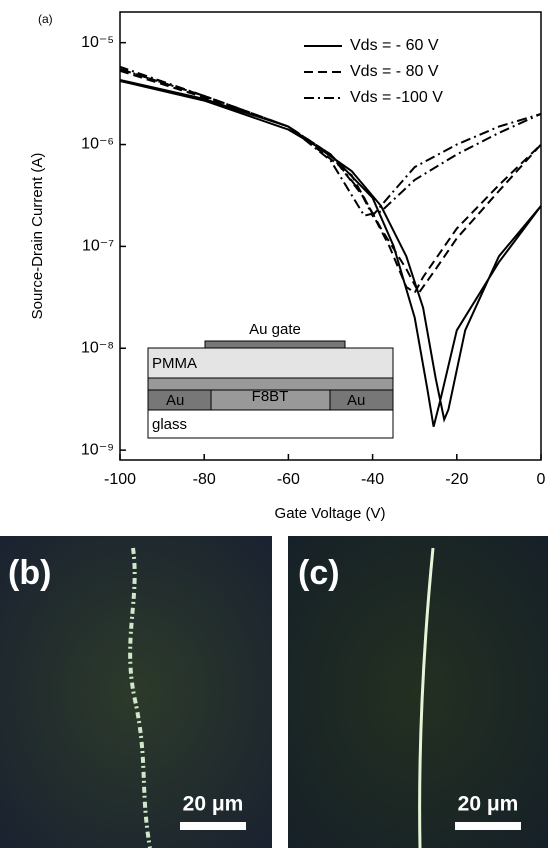 This screenshot has height=848, width=548. Describe the element at coordinates (330, 513) in the screenshot. I see `x-axis-label: Gate Voltage (V)` at that location.